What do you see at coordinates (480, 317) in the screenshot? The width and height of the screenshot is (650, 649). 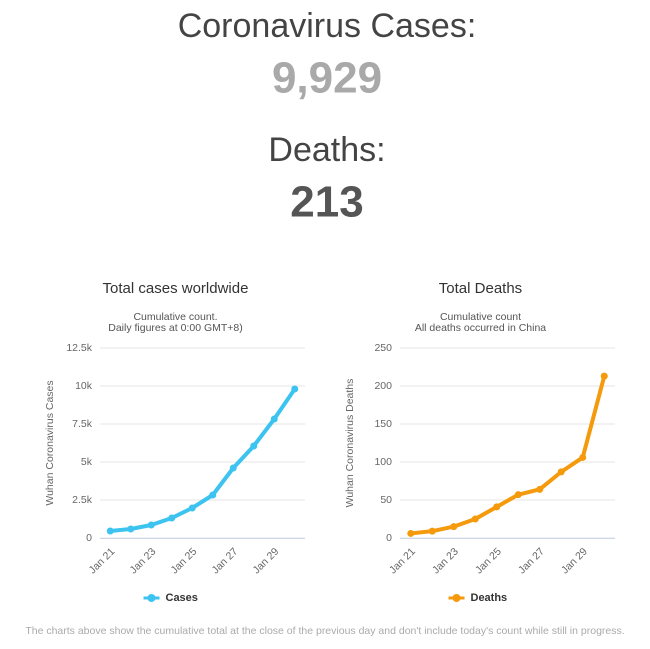 I see `chart-subtitle: Cumulative count` at bounding box center [480, 317].